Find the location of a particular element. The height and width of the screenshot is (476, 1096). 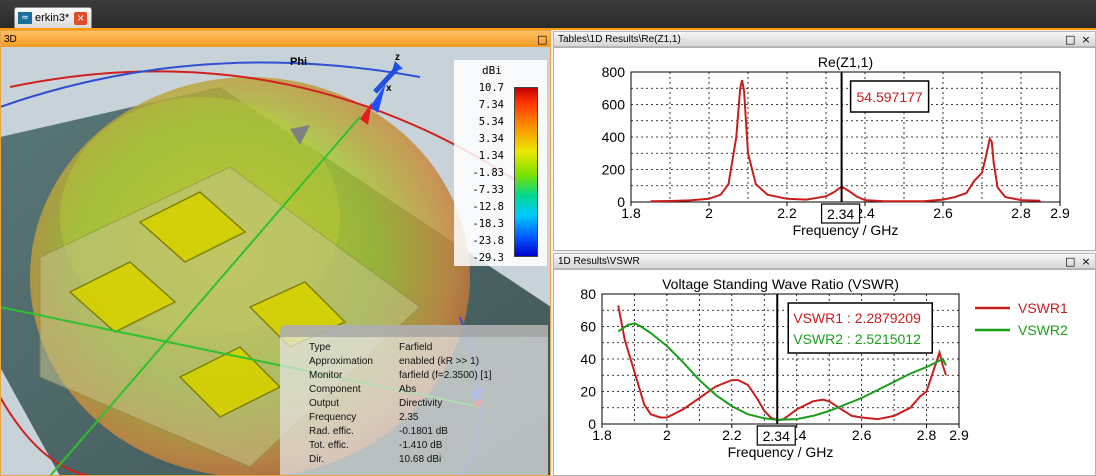

chart-title: Voltage Standing Wave Ratio (VSWR) is located at coordinates (780, 284).